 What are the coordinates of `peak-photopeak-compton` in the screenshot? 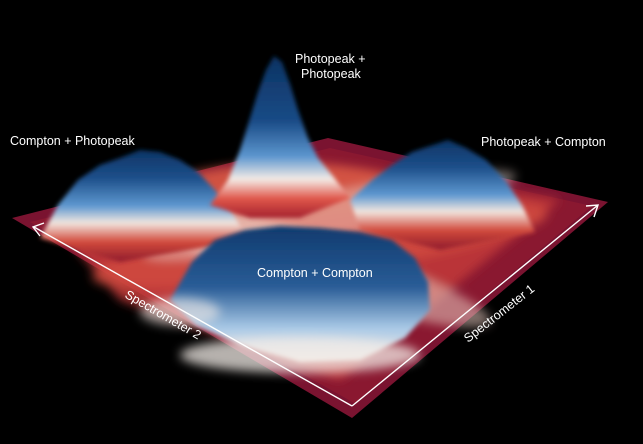 It's located at (442, 195).